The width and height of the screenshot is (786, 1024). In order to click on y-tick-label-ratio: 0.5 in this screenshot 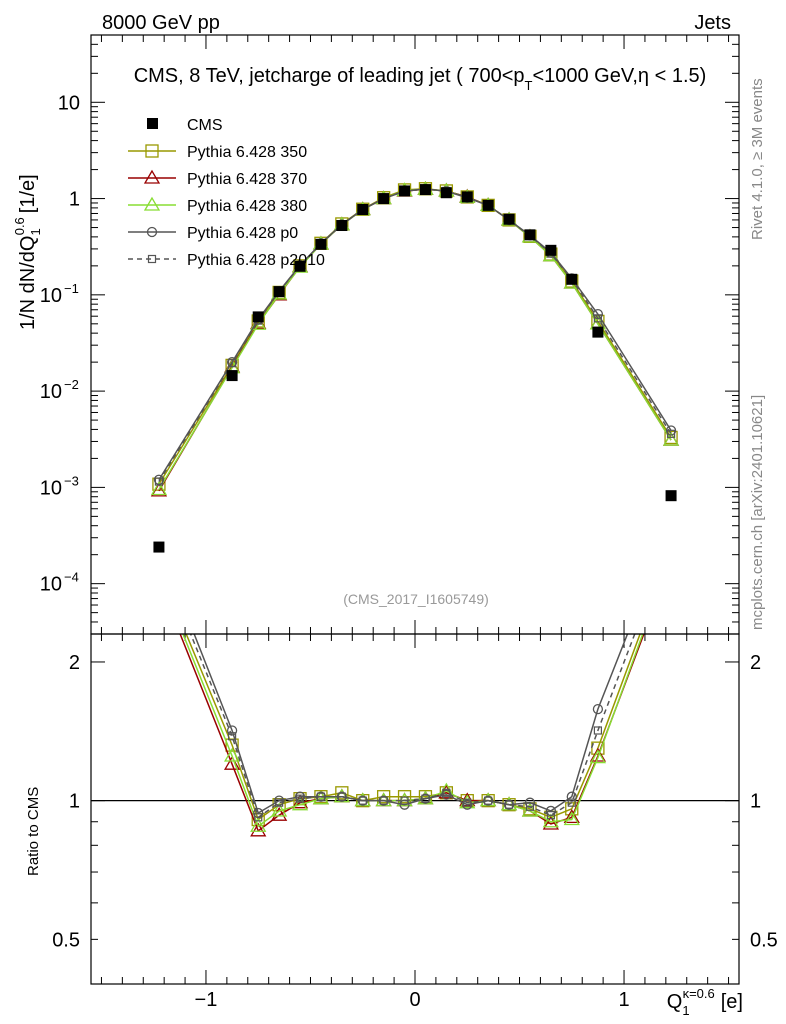, I will do `click(66, 940)`.